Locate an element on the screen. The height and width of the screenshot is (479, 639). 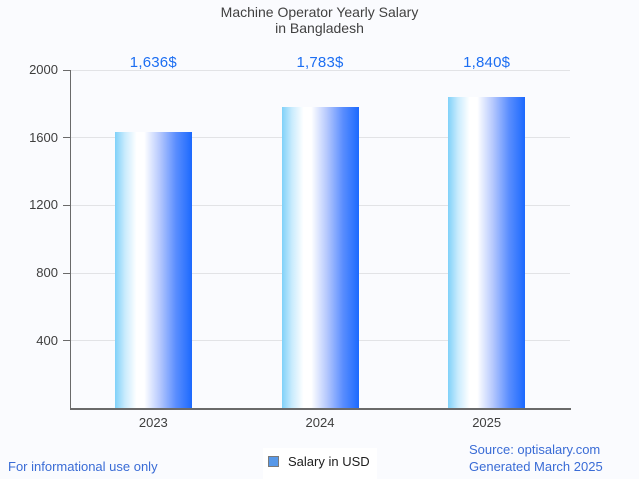
source-link: Source: optisalary.com is located at coordinates (535, 449).